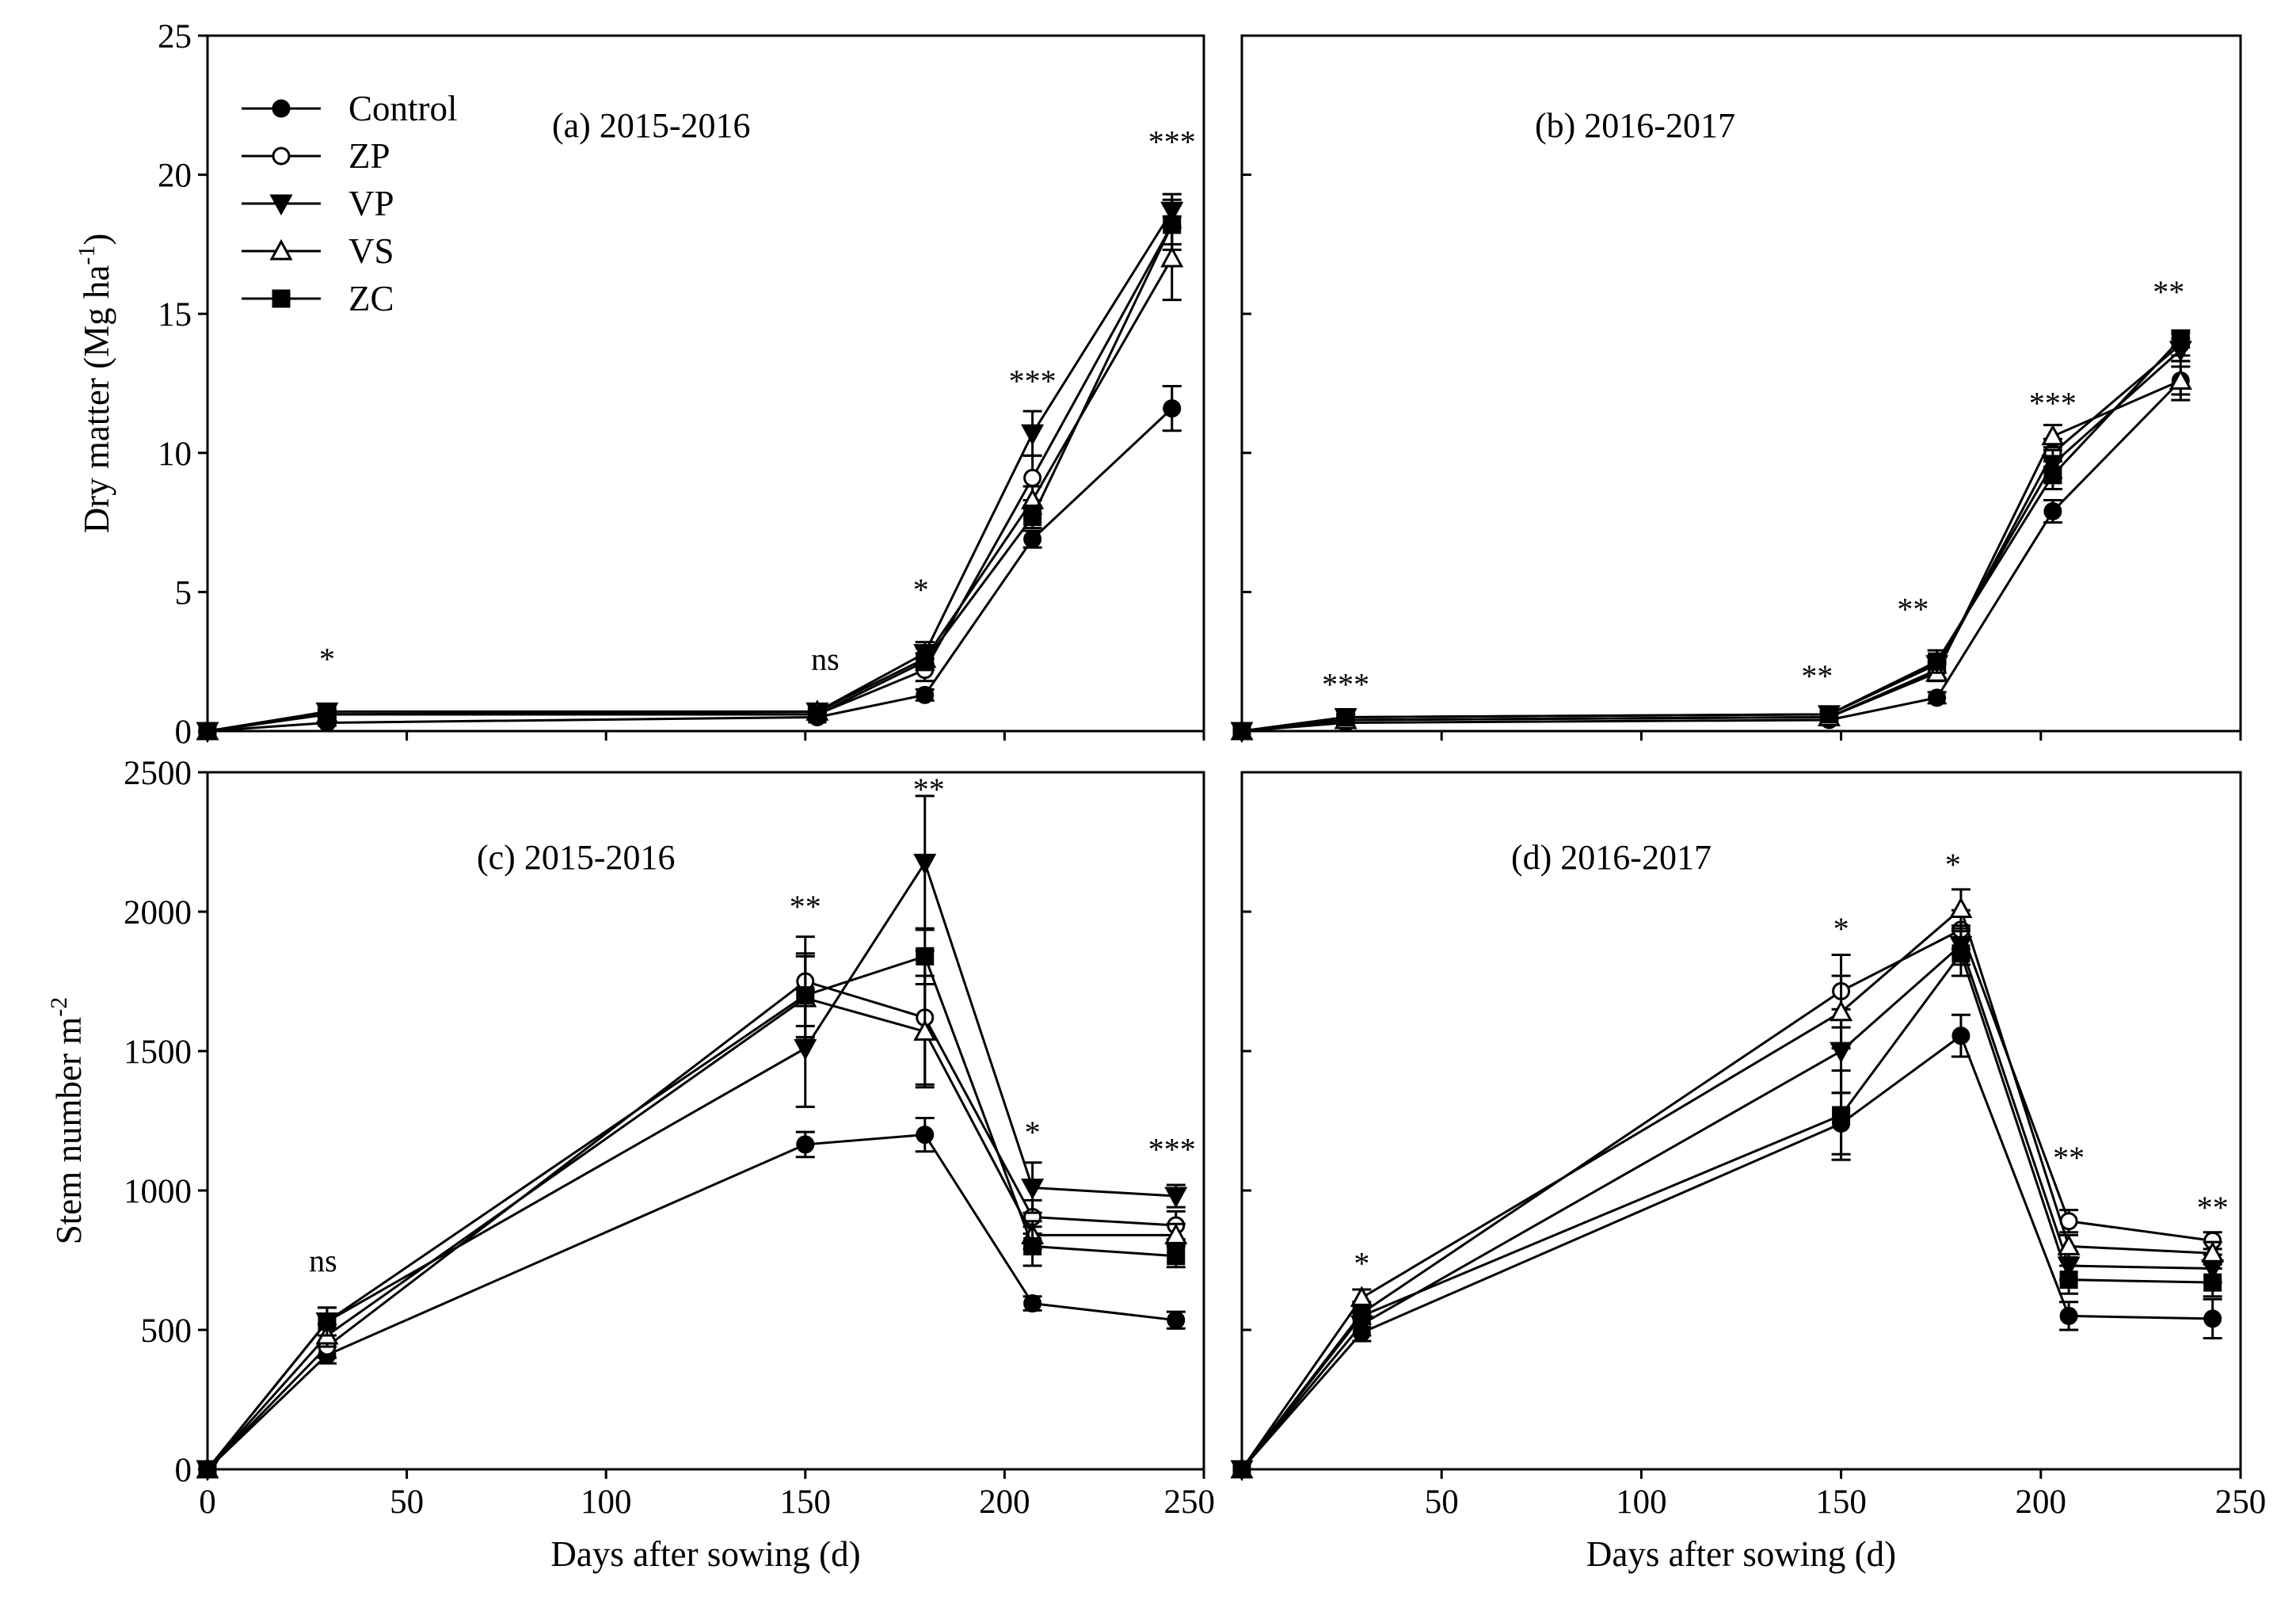  Describe the element at coordinates (59, 1007) in the screenshot. I see `y-axis-label-superscript: -2` at that location.